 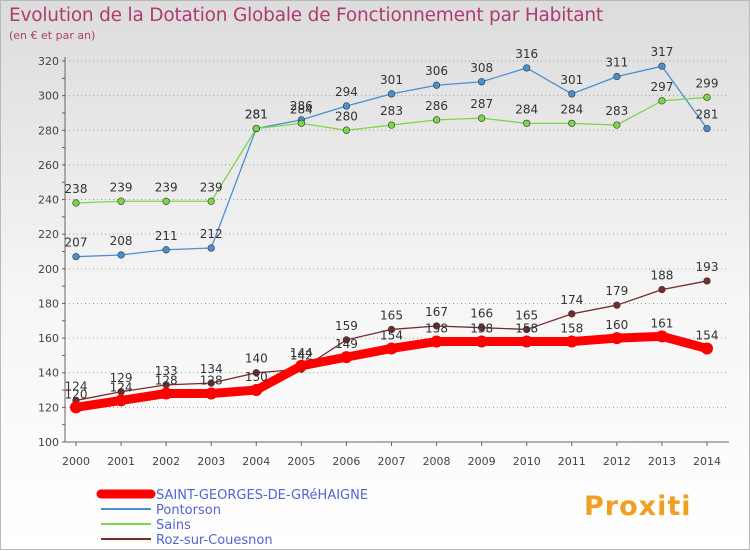 What do you see at coordinates (481, 104) in the screenshot?
I see `data-label: 287` at bounding box center [481, 104].